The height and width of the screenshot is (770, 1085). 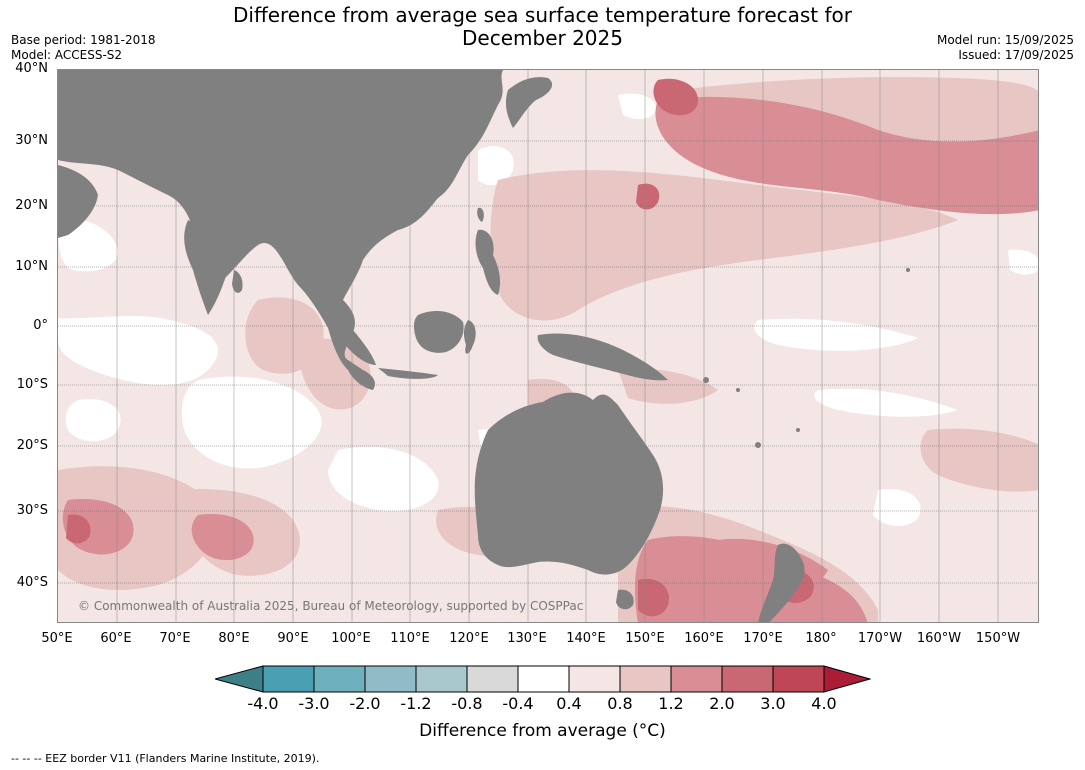 I want to click on colorbar-tick: -4.0, so click(x=263, y=703).